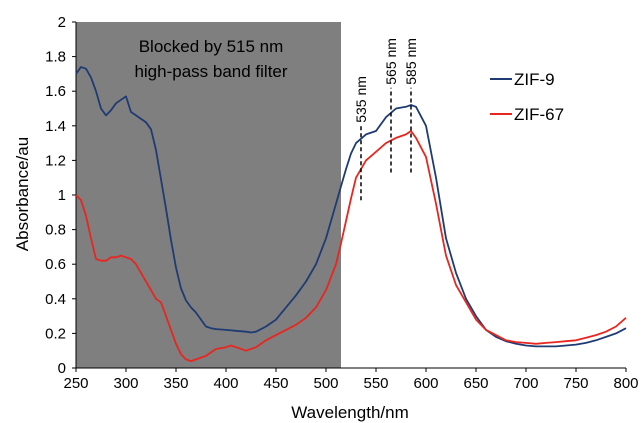  Describe the element at coordinates (55, 160) in the screenshot. I see `y-tick-label: 1.2` at that location.